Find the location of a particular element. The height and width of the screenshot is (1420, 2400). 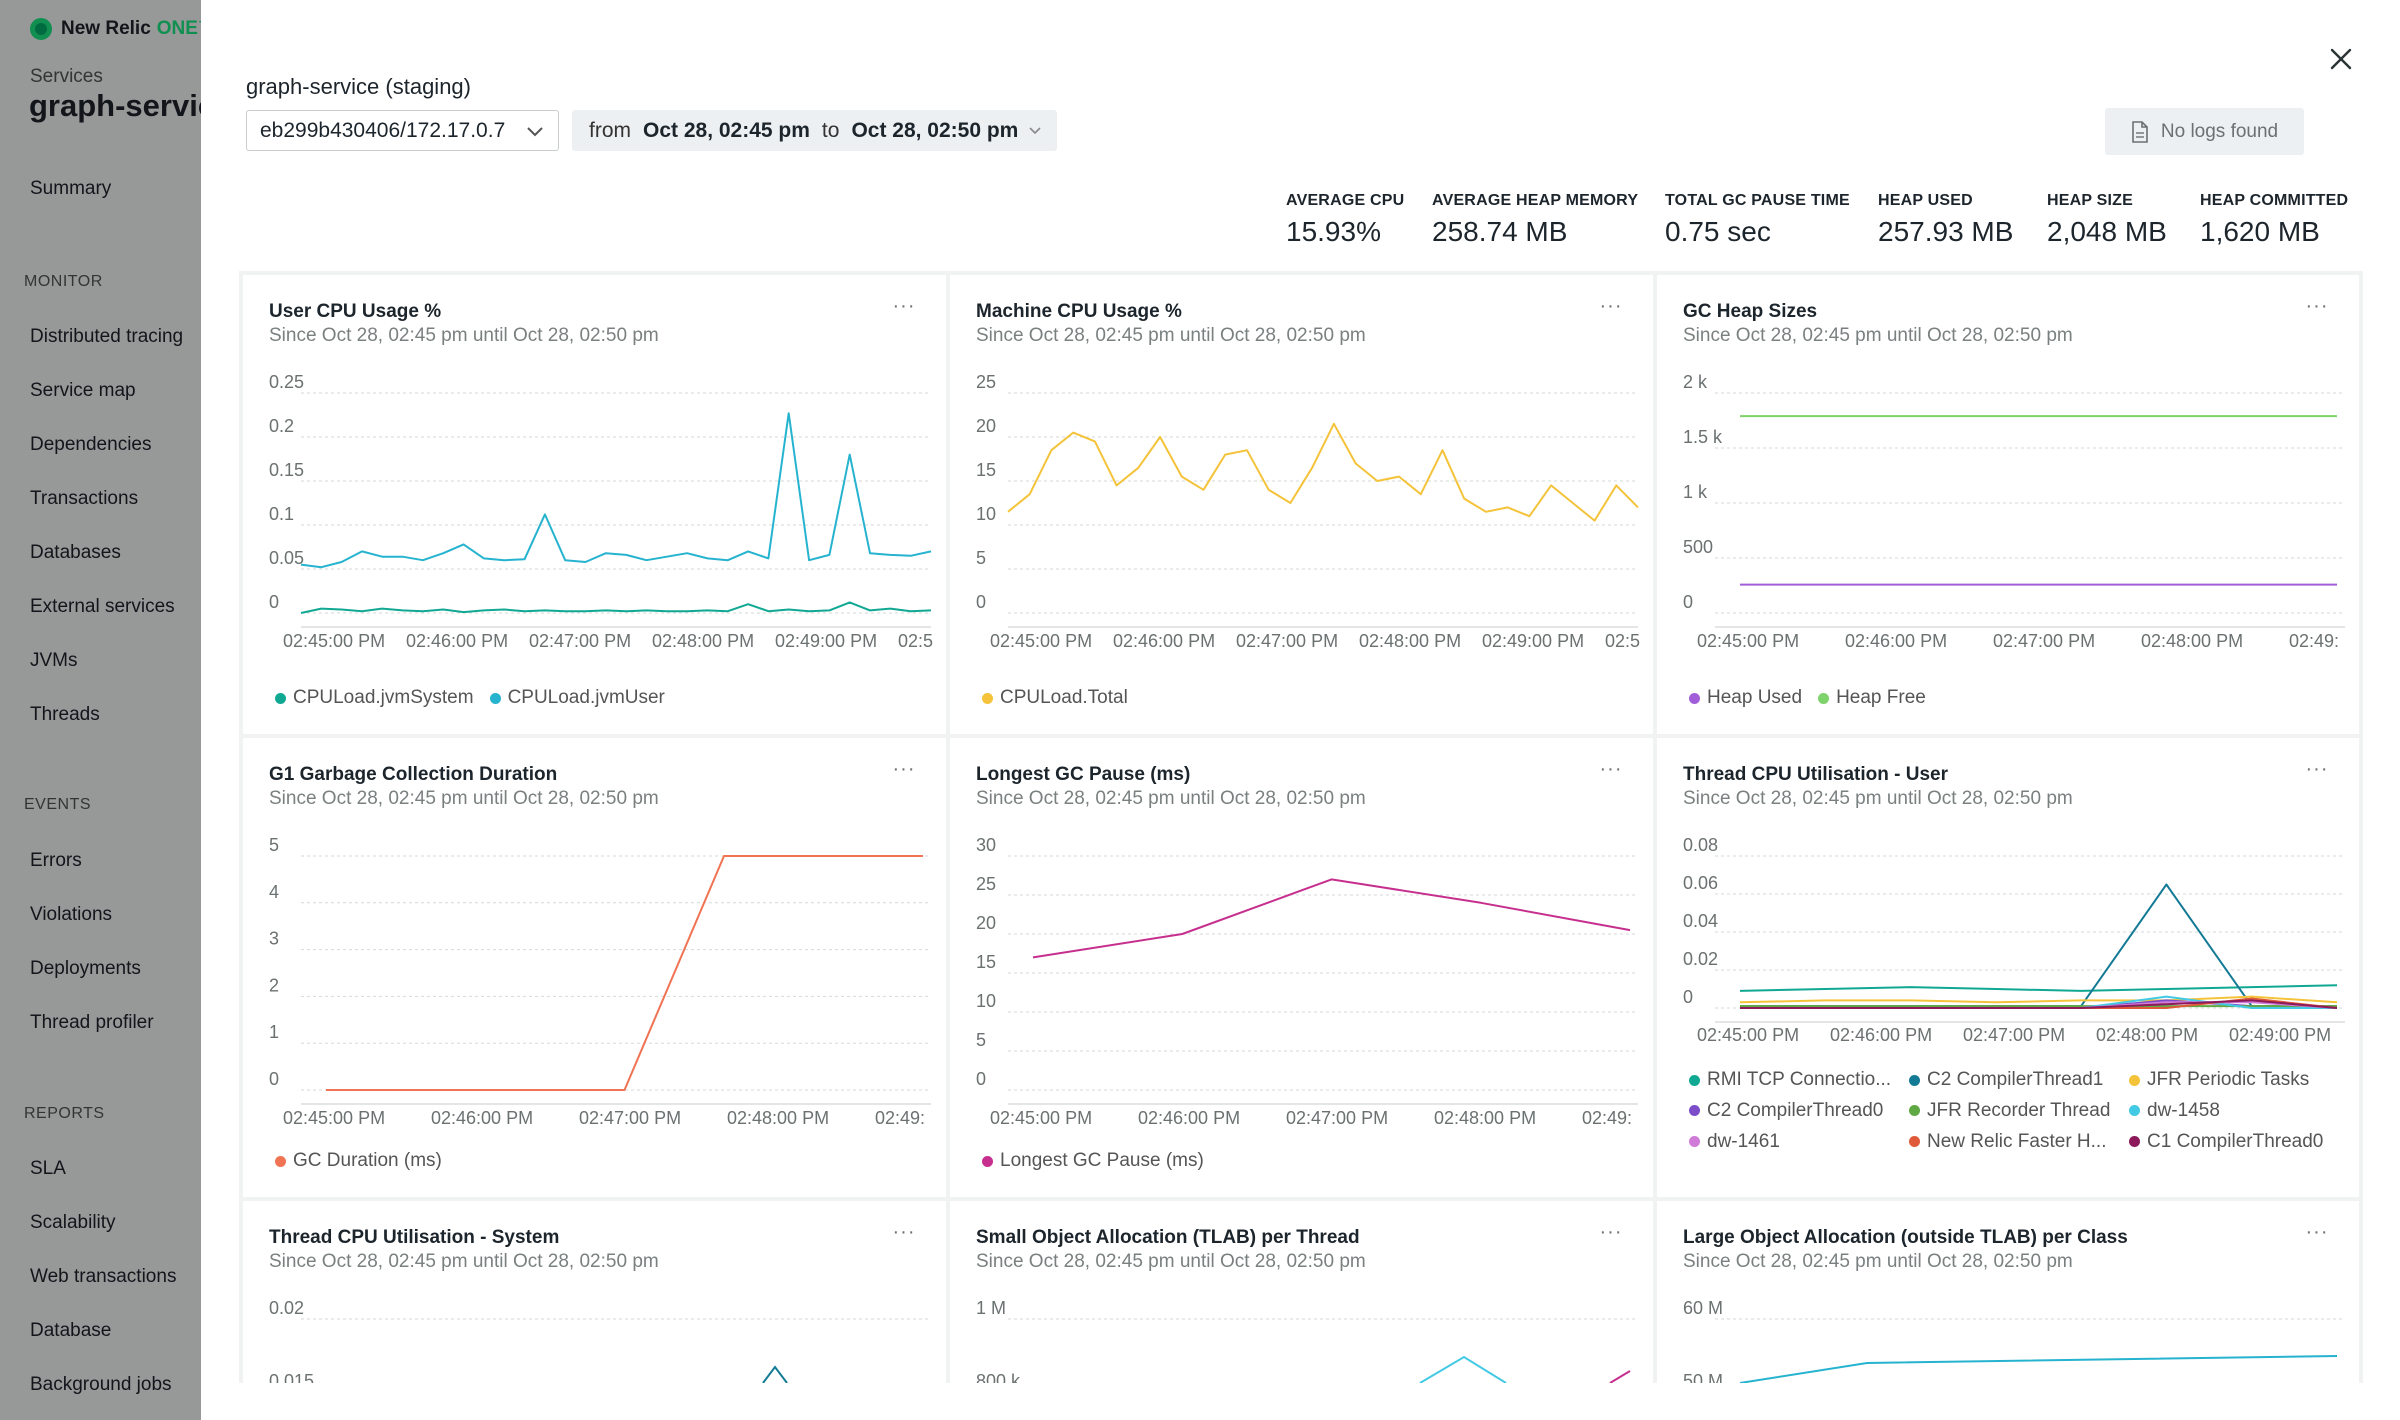

legend-item: dw-1461 is located at coordinates (1799, 1141).